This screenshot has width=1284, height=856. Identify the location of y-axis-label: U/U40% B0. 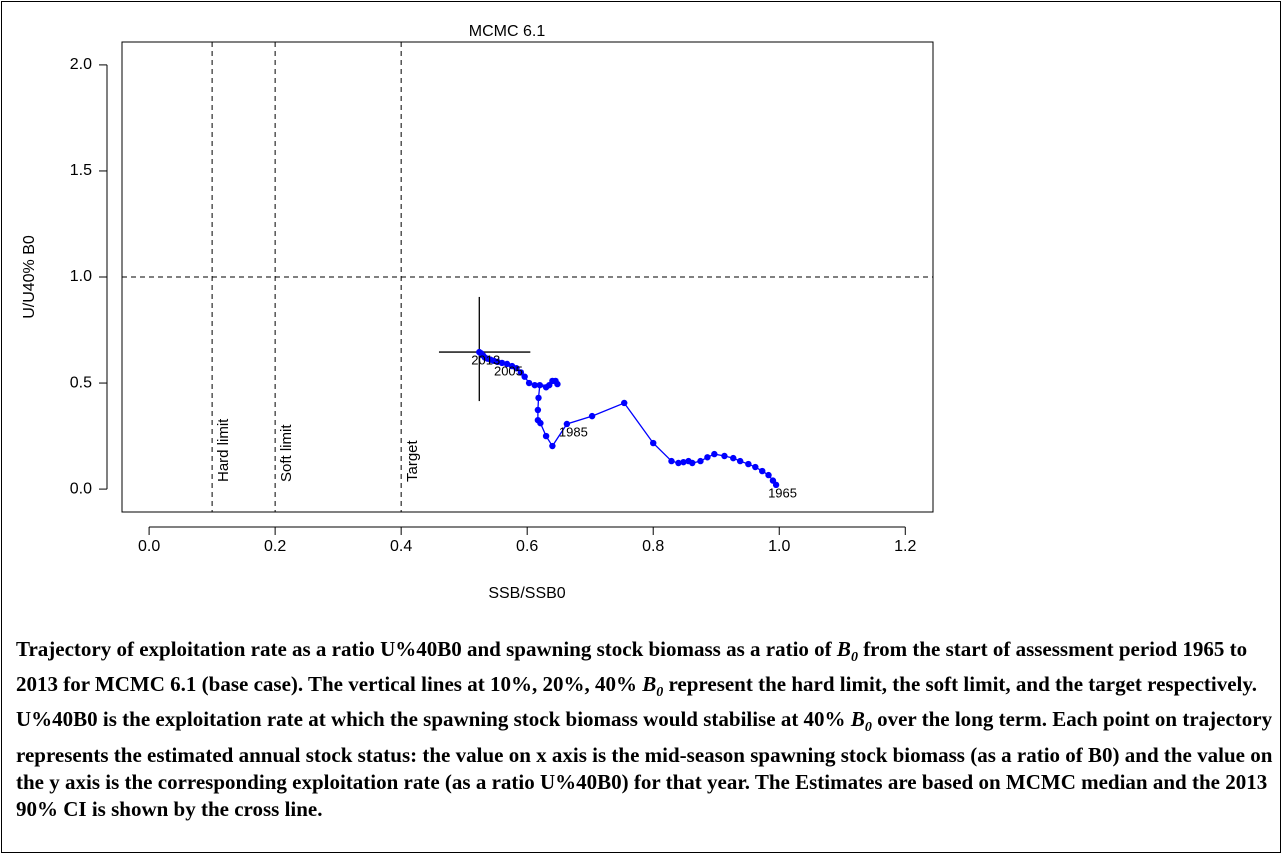
(29, 277).